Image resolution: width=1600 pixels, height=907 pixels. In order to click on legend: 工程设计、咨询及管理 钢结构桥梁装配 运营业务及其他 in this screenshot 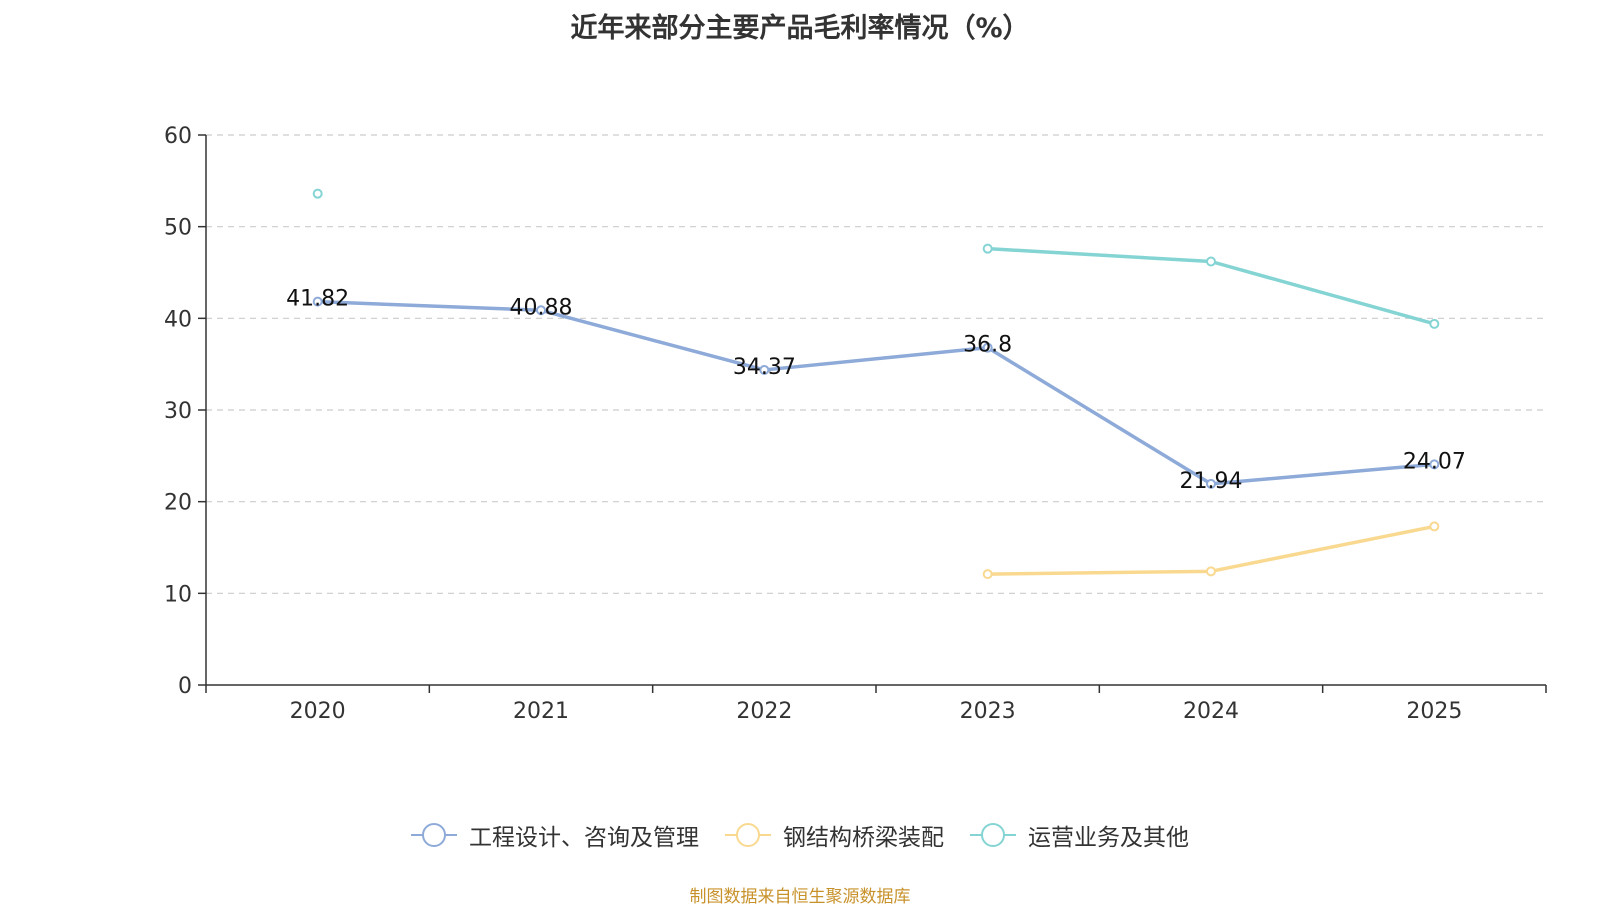, I will do `click(800, 835)`.